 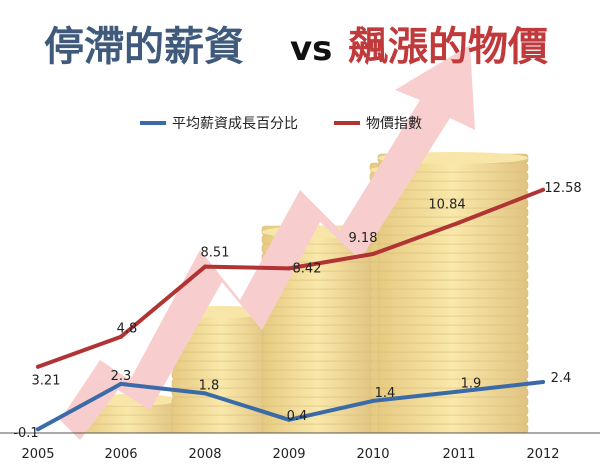 What do you see at coordinates (144, 47) in the screenshot?
I see `title-left: 停滯的薪資` at bounding box center [144, 47].